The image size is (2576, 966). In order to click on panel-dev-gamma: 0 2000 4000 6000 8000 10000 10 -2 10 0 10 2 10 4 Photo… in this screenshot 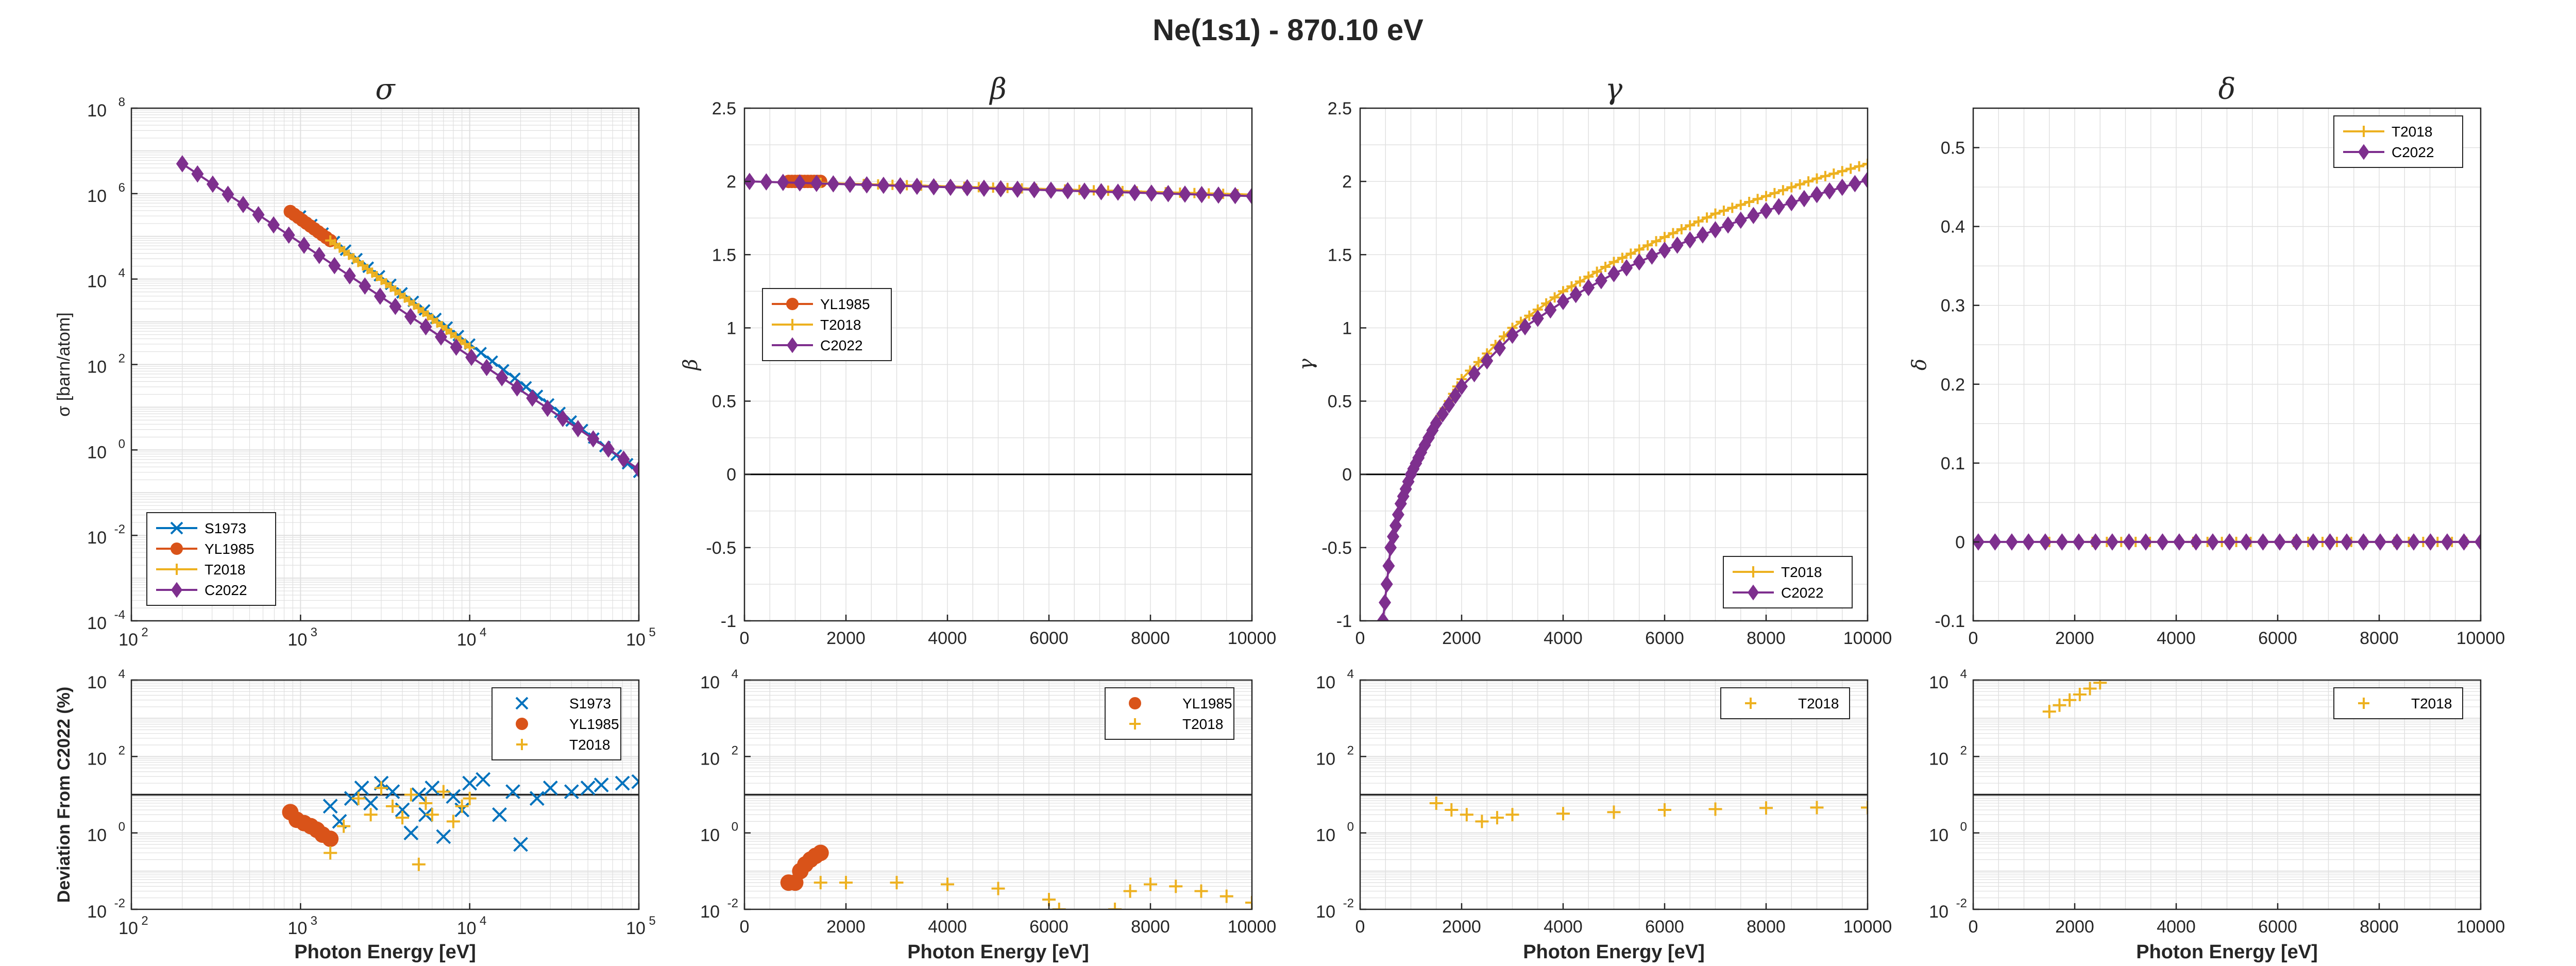, I will do `click(1604, 815)`.